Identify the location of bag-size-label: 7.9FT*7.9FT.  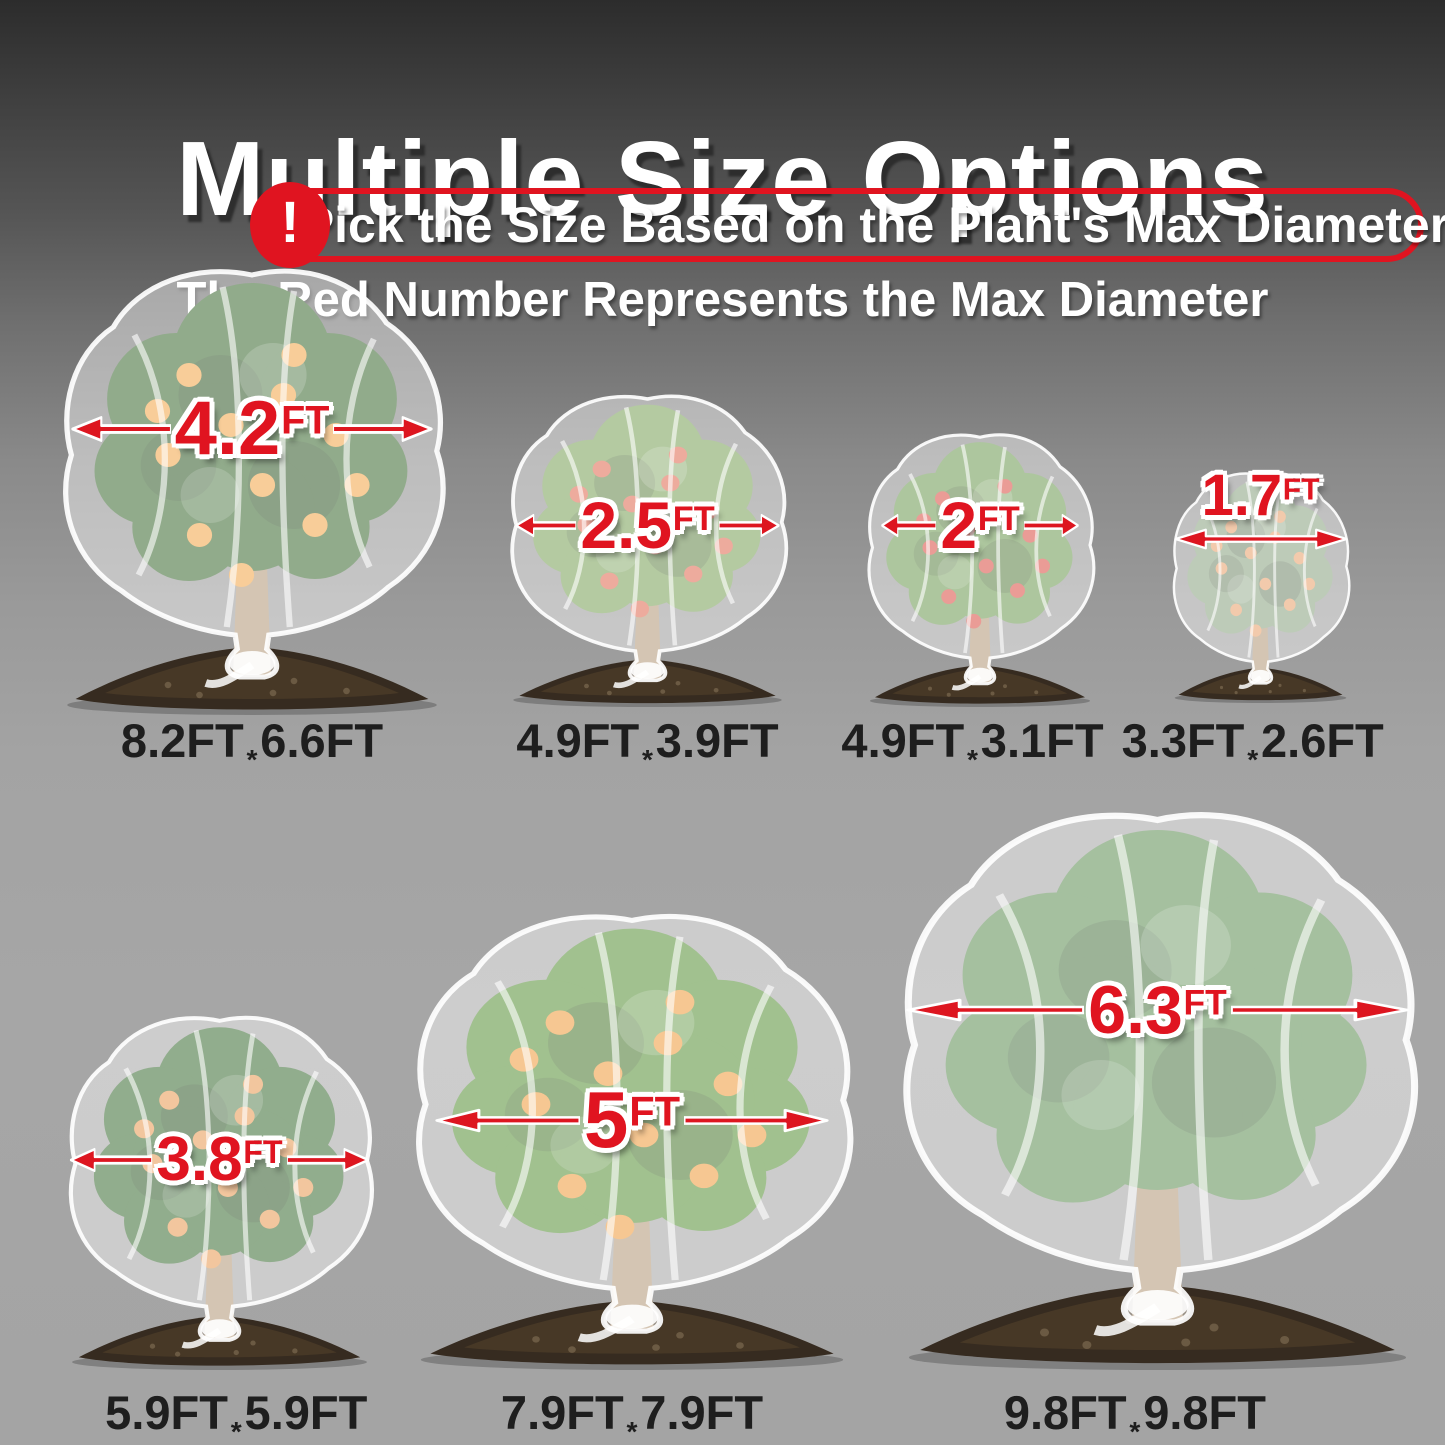
(632, 1415).